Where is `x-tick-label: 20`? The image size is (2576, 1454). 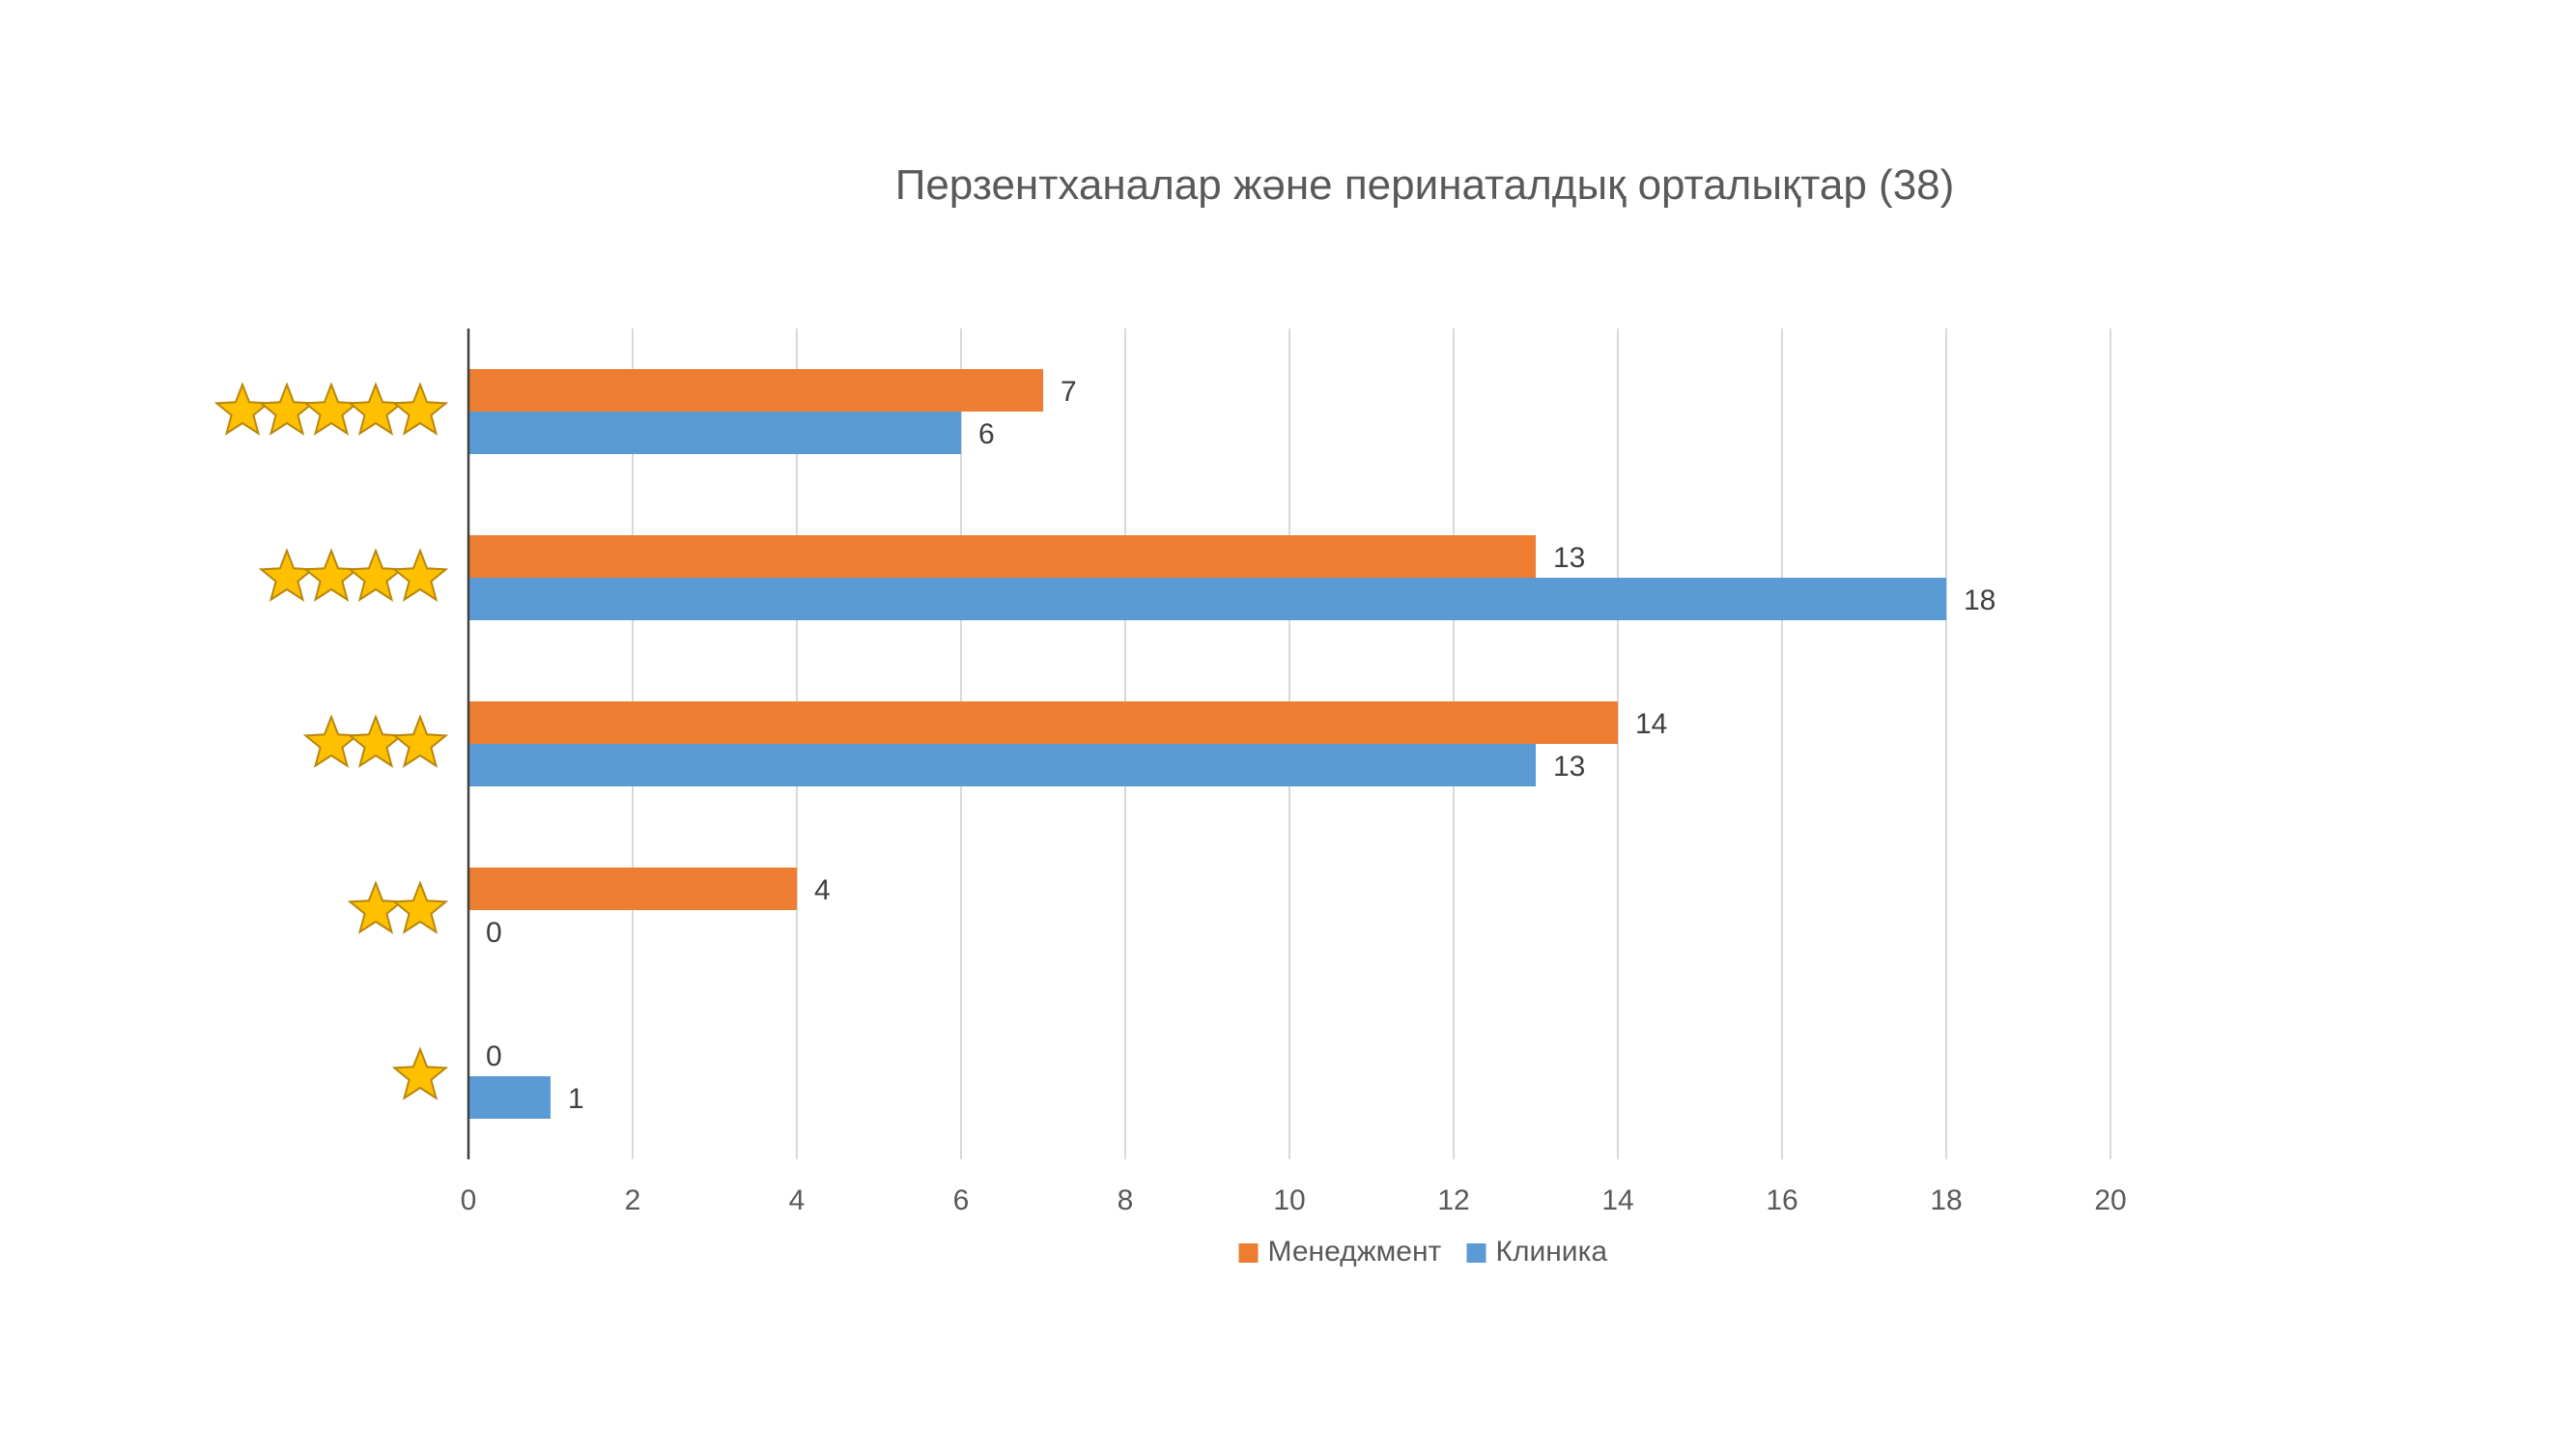
x-tick-label: 20 is located at coordinates (2110, 1200).